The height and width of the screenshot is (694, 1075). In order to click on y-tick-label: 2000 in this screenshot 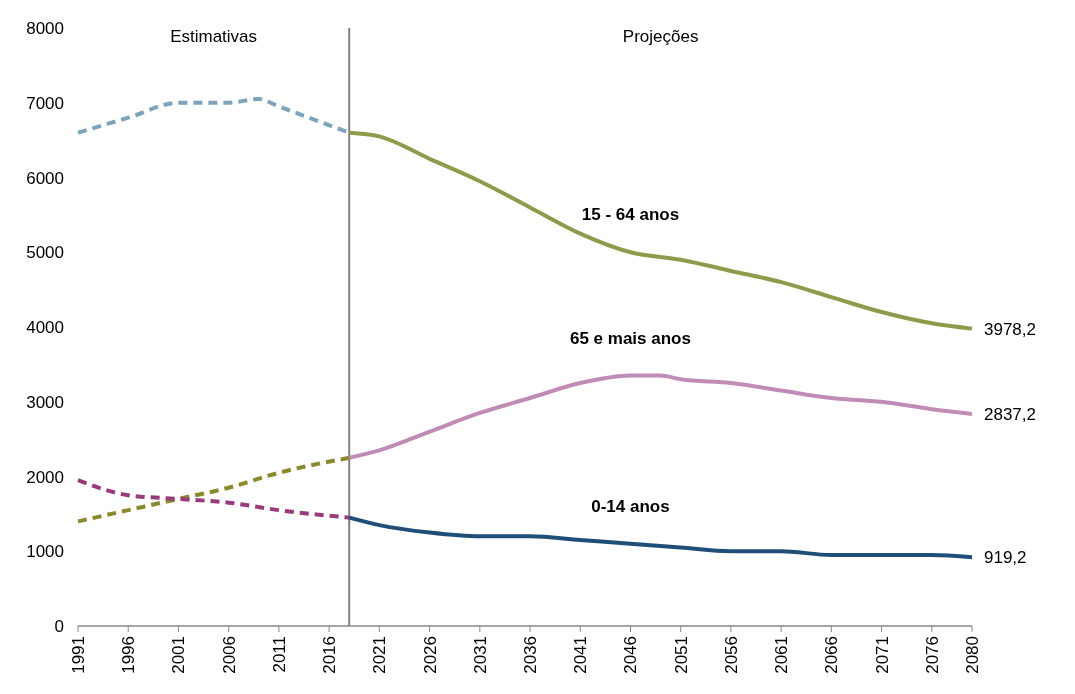, I will do `click(45, 477)`.